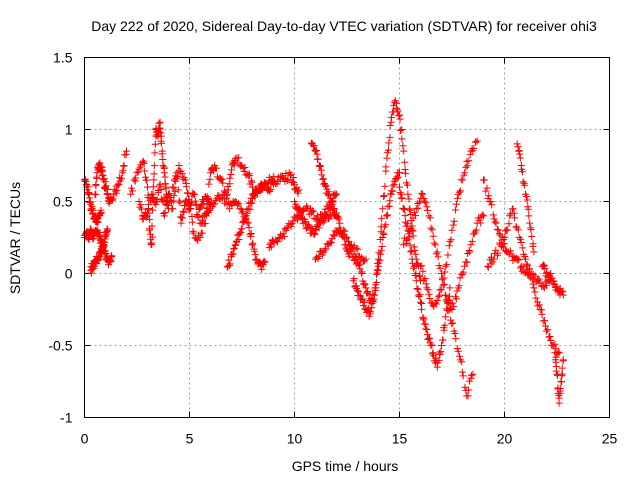 The image size is (640, 480). Describe the element at coordinates (174, 198) in the screenshot. I see `series-track-f` at that location.